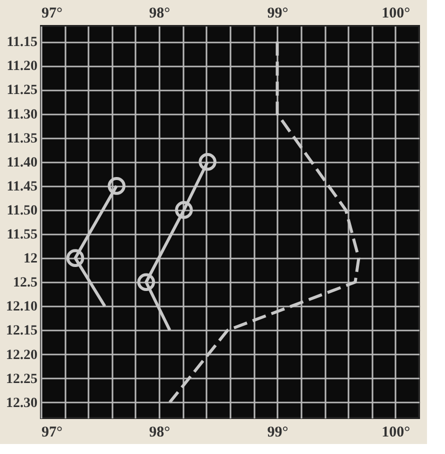  What do you see at coordinates (22, 331) in the screenshot?
I see `y-tick-label: 12.15` at bounding box center [22, 331].